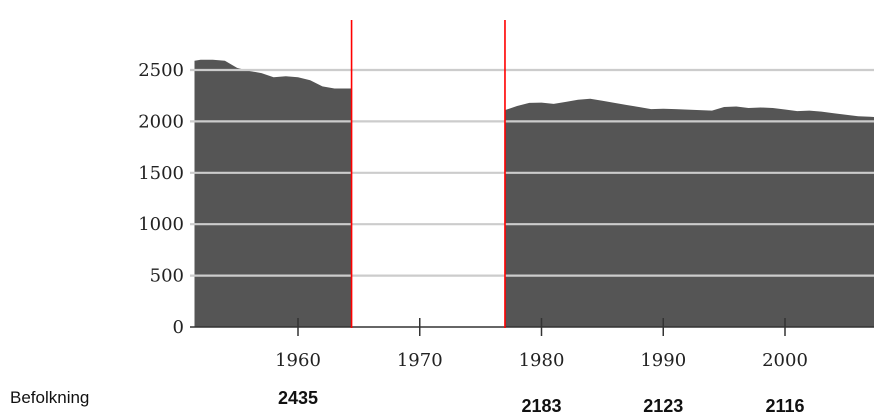  I want to click on row-value-1980: 2183, so click(541, 406).